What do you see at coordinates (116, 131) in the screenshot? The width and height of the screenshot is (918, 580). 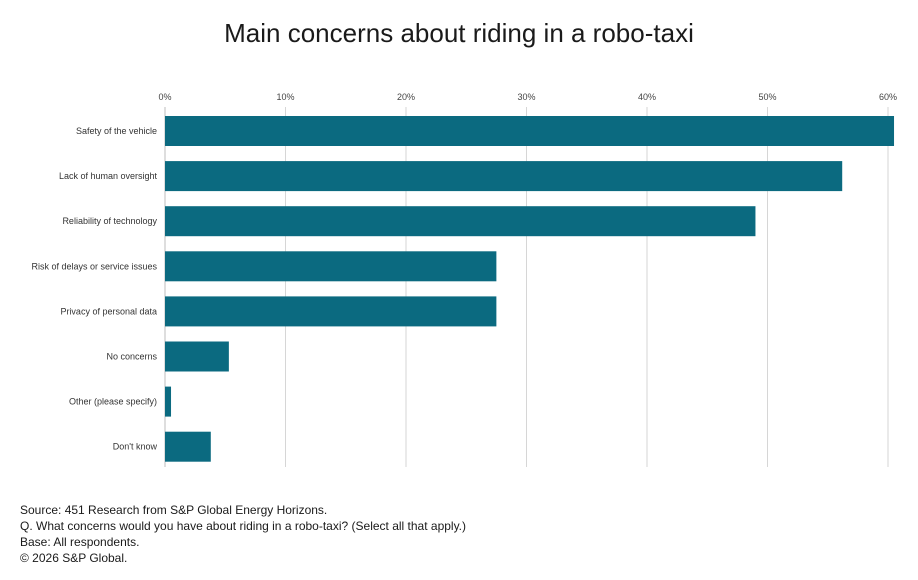 I see `category-label-safety-of-the-vehicle: Safety of the vehicle` at bounding box center [116, 131].